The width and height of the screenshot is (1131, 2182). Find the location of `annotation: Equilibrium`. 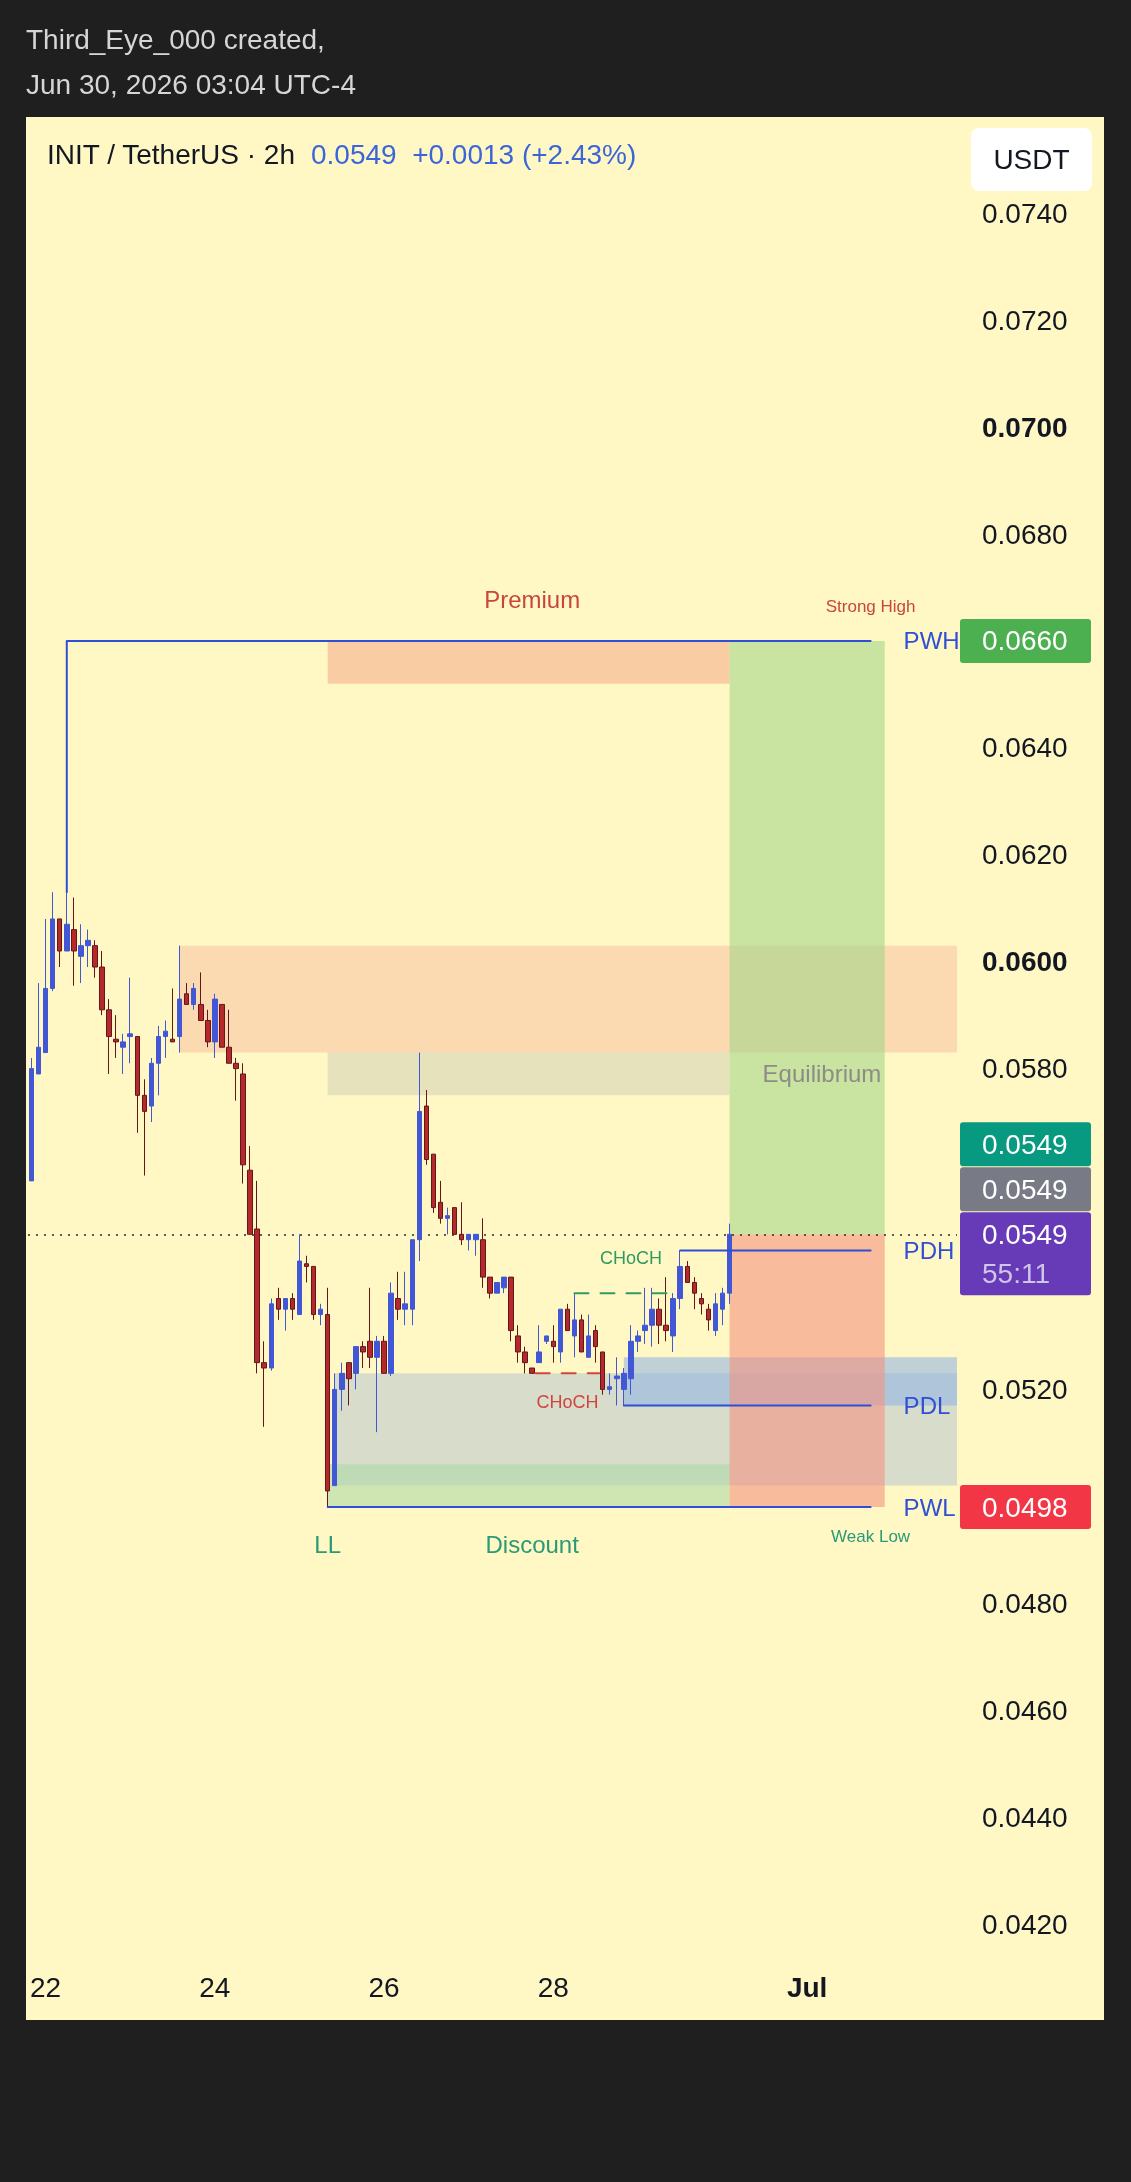

annotation: Equilibrium is located at coordinates (822, 1074).